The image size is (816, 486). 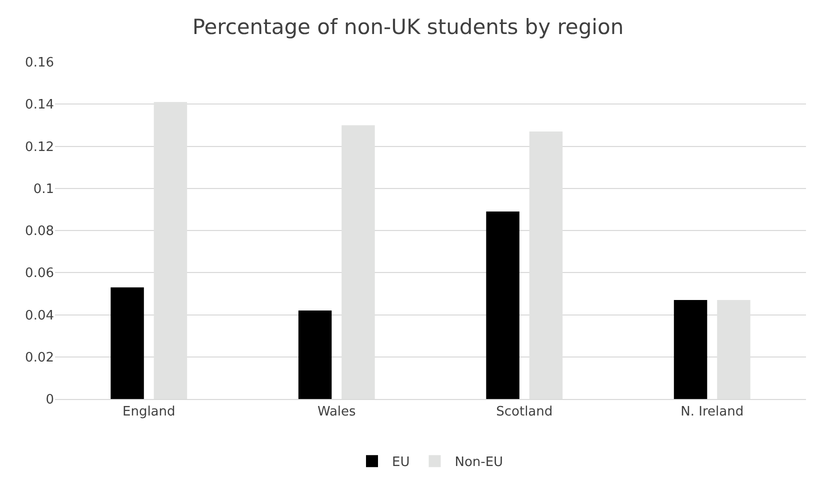 What do you see at coordinates (39, 274) in the screenshot?
I see `y-tick-label: 0.06` at bounding box center [39, 274].